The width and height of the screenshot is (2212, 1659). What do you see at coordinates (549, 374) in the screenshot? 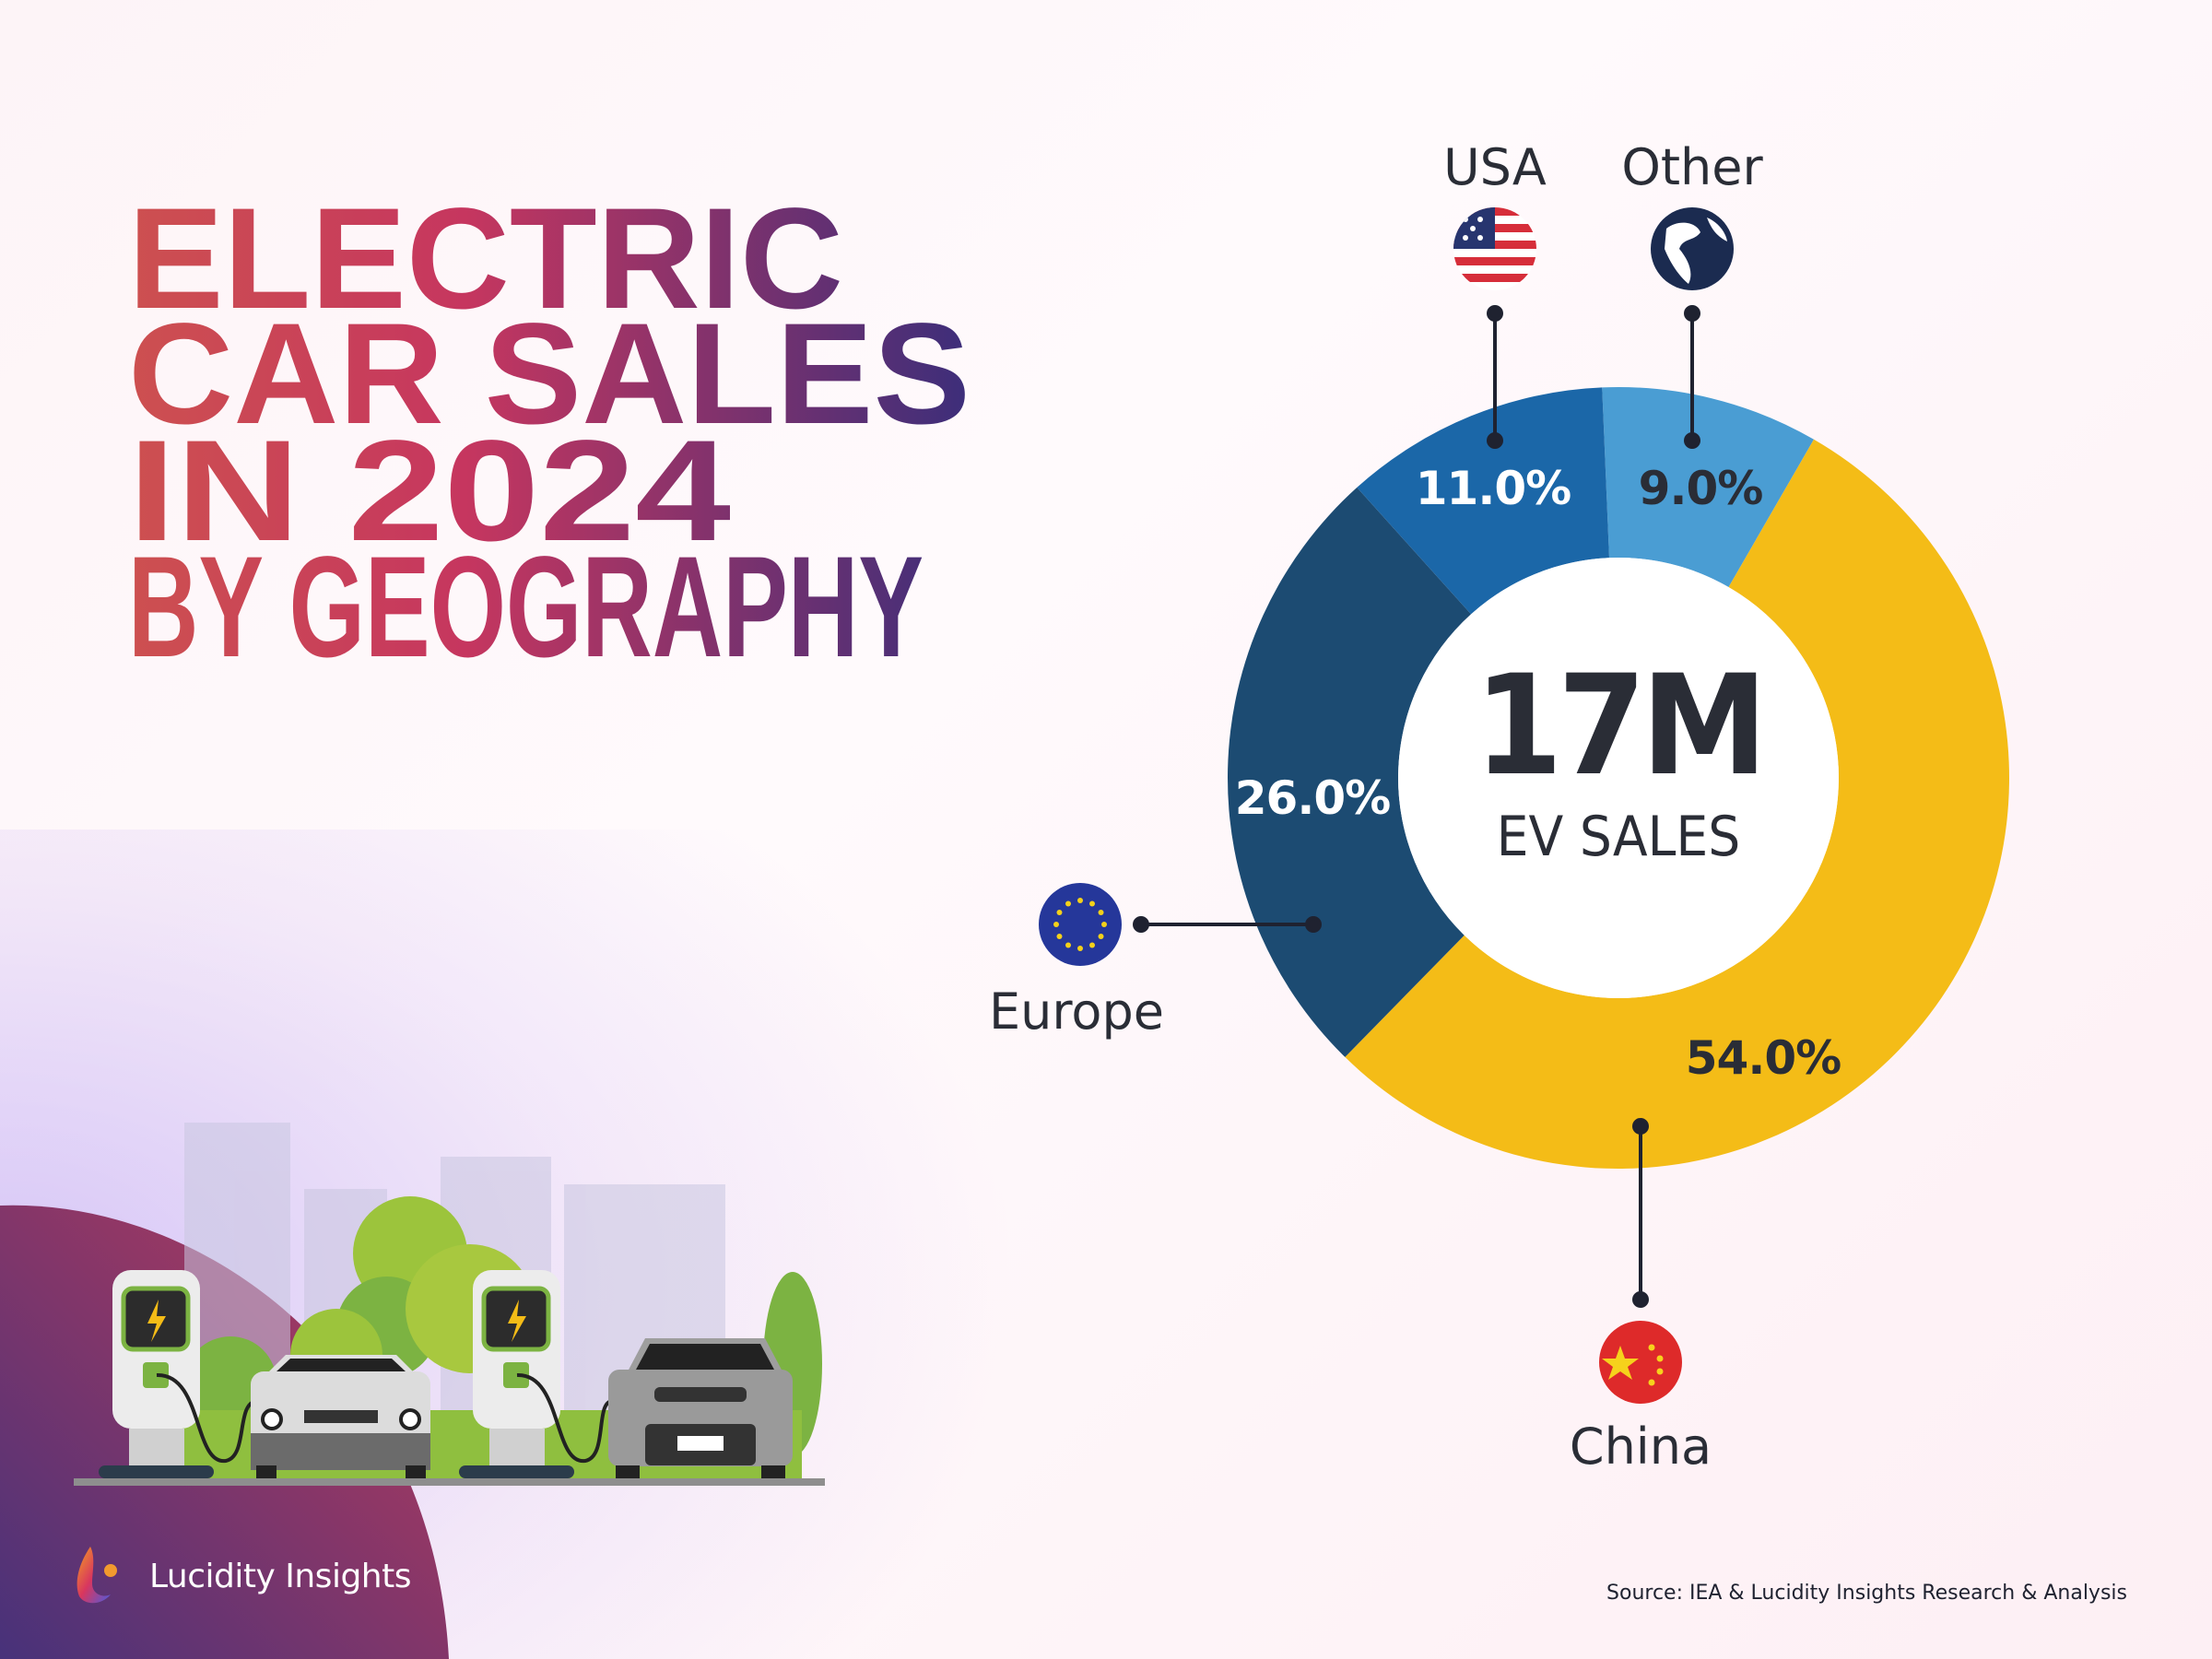
I see `title-line-2: CAR SALES` at bounding box center [549, 374].